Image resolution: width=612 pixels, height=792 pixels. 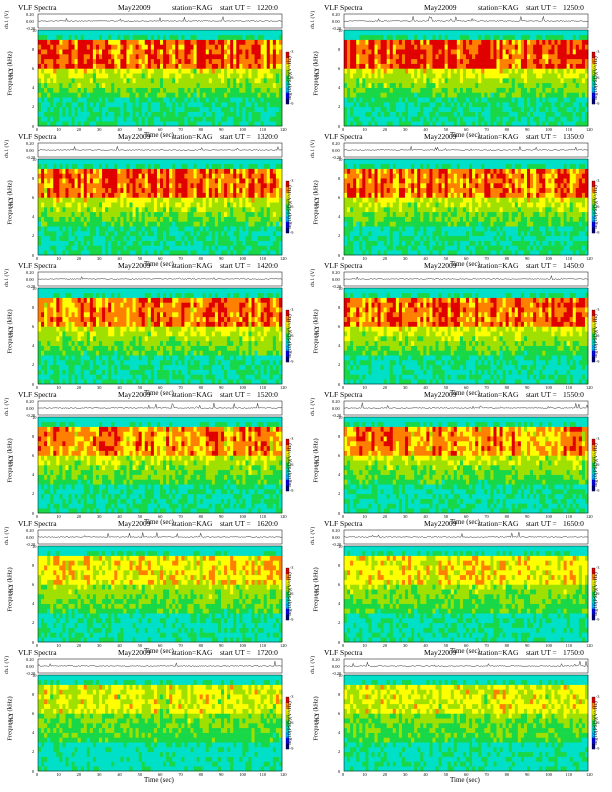 I want to click on colorbar-tick-label: -3, so click(x=598, y=180).